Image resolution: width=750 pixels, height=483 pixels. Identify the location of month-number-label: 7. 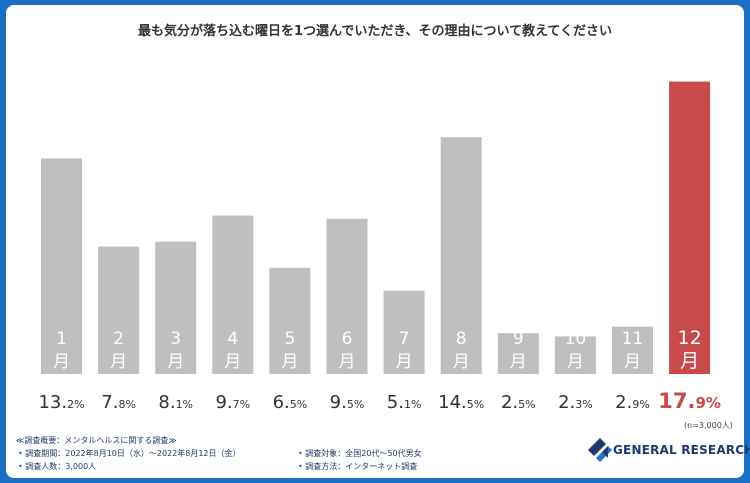
(404, 339).